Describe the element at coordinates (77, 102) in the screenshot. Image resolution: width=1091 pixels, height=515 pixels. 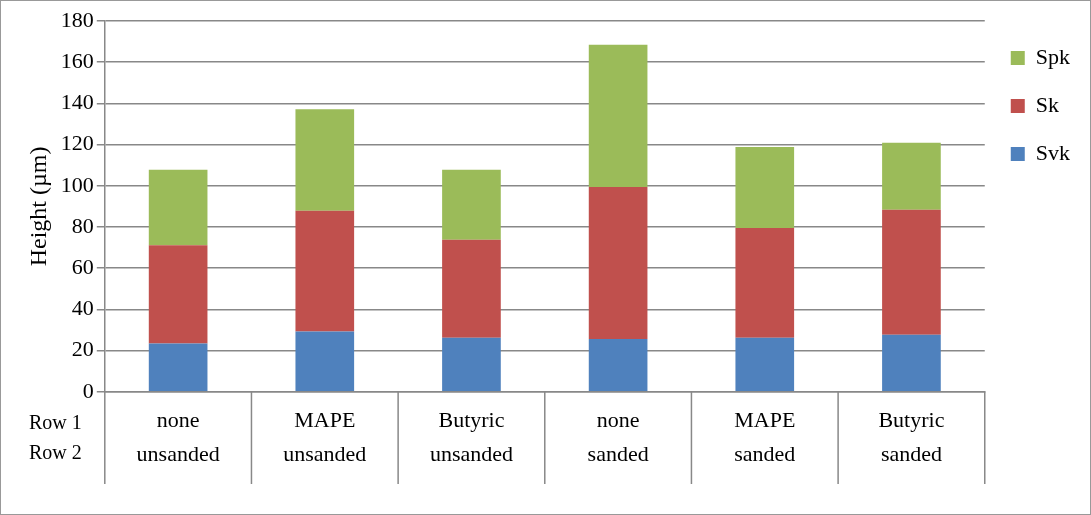
I see `y-tick-label: 140` at that location.